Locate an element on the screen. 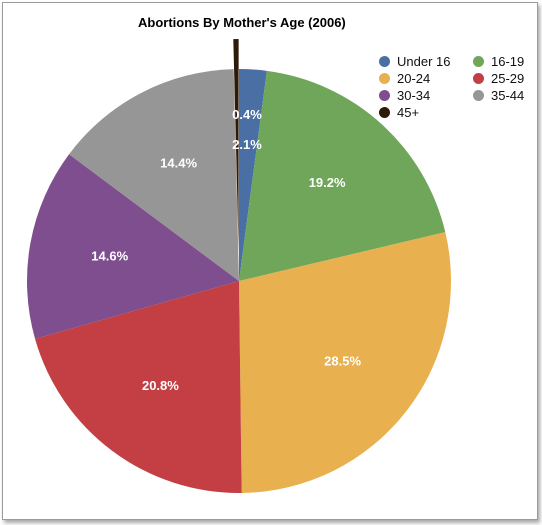 The width and height of the screenshot is (542, 525). legend-item: 16-19 is located at coordinates (505, 61).